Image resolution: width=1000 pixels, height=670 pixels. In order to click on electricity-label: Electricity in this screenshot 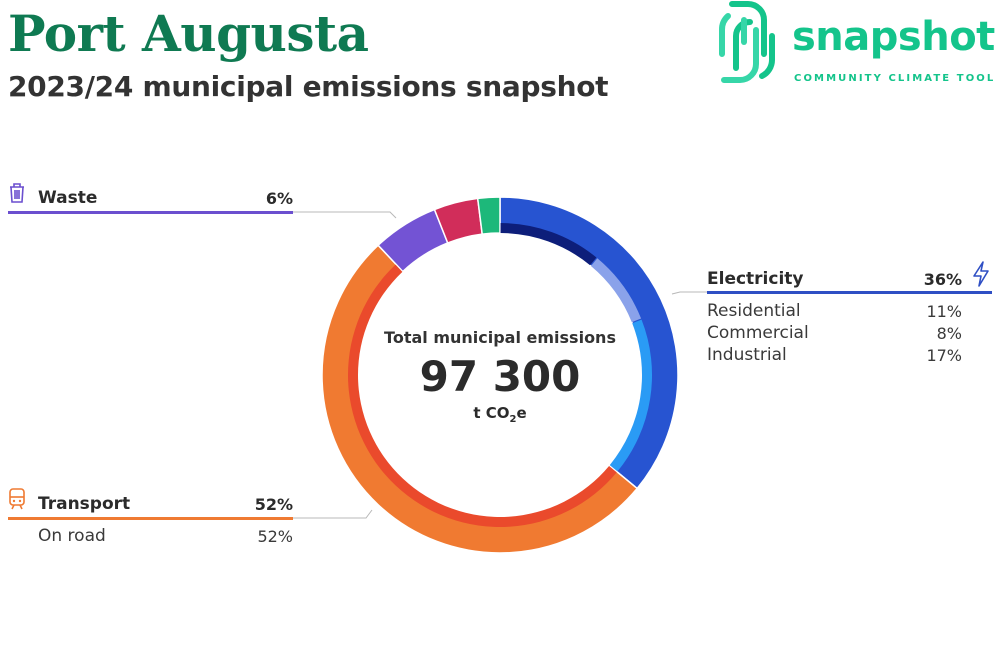, I will do `click(755, 279)`.